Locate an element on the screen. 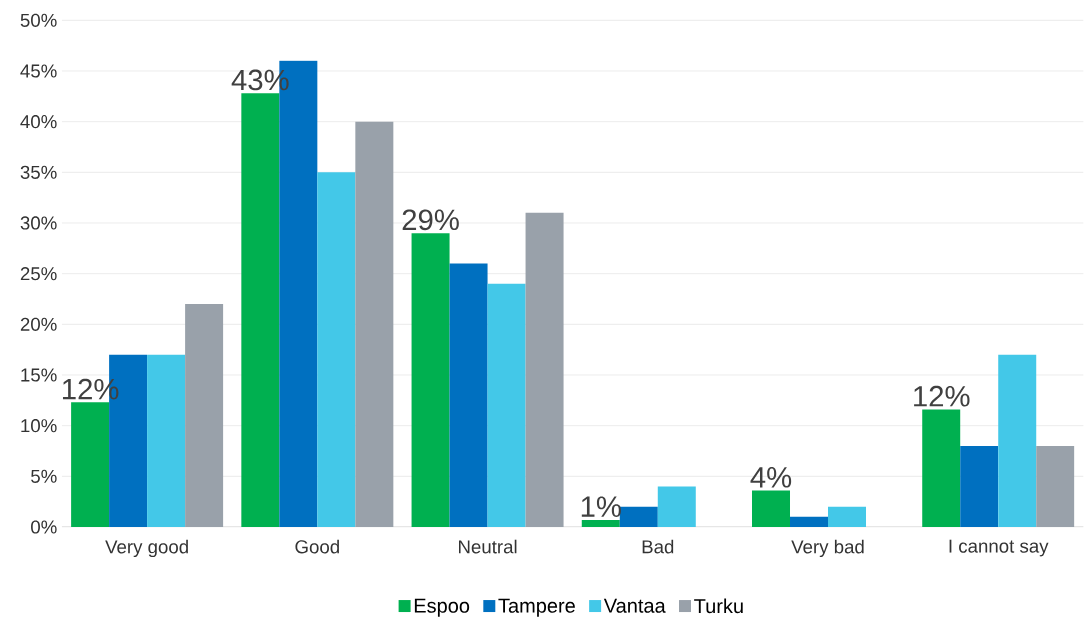 The image size is (1084, 639). x-tick-label: Very good is located at coordinates (146, 548).